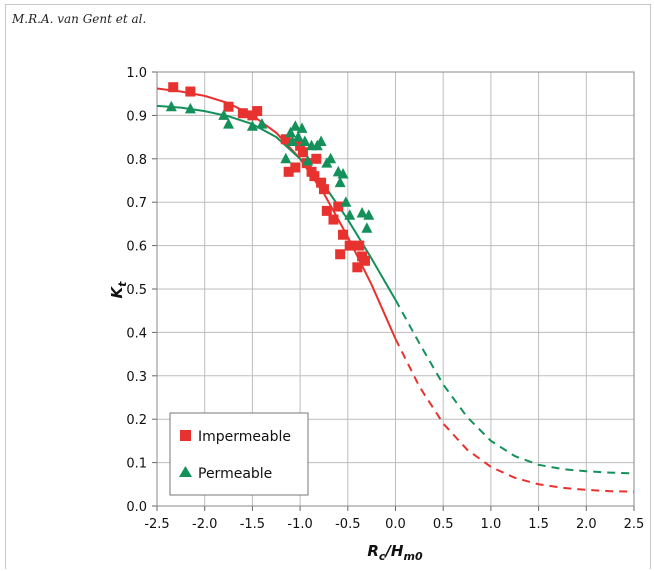 This screenshot has height=571, width=654. I want to click on y-tick-labels: 0.0 0.1 0.2 0.3 0.4 0.5 0.6 0.7 0.8 0.9 1.0, so click(136, 290).